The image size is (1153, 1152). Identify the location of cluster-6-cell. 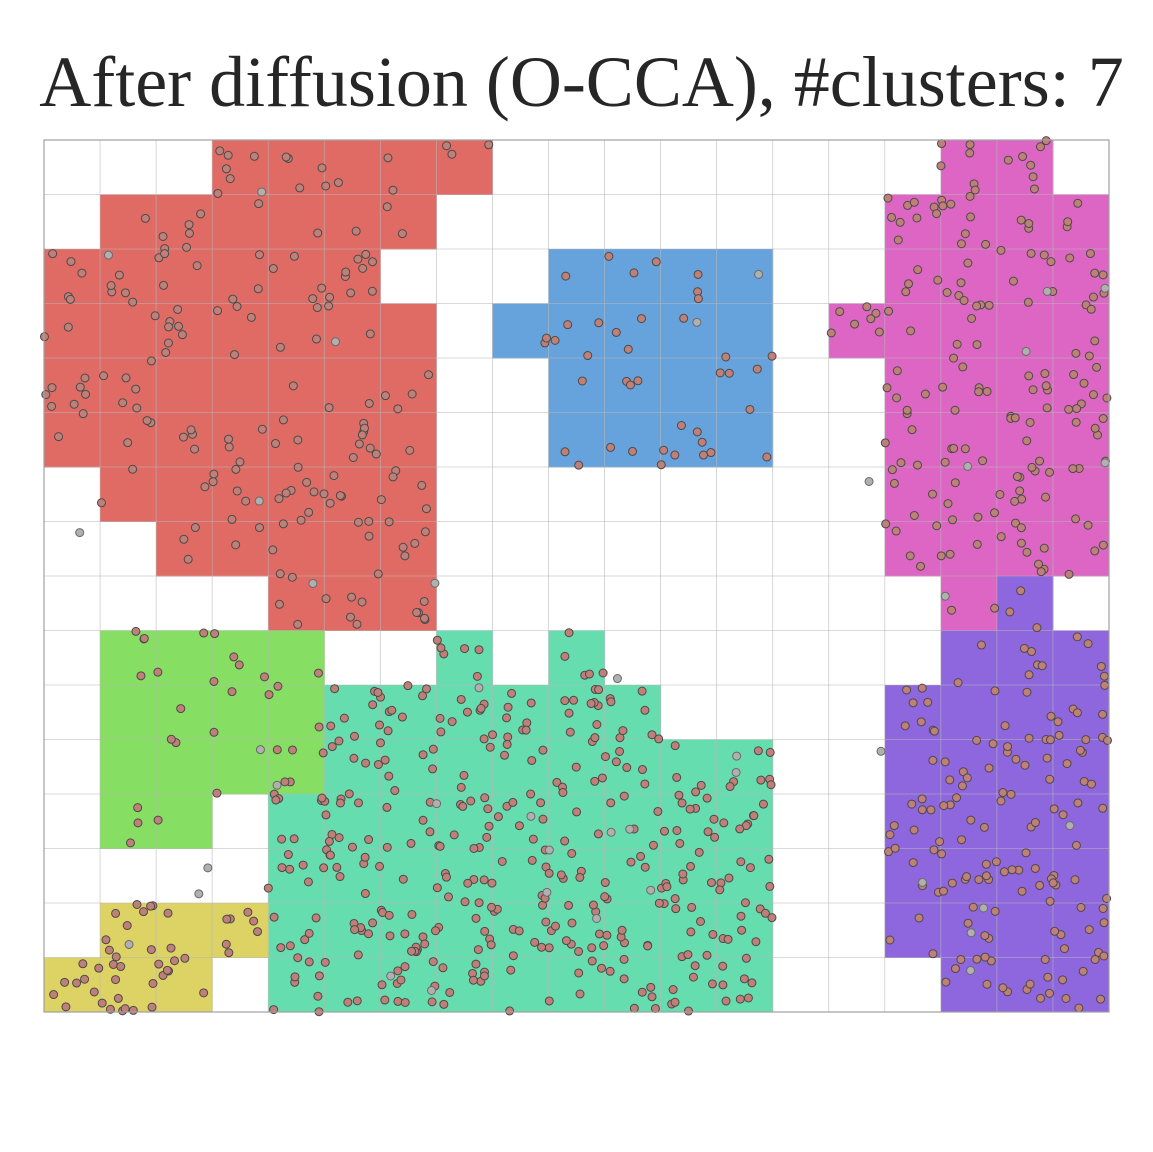
(1081, 876).